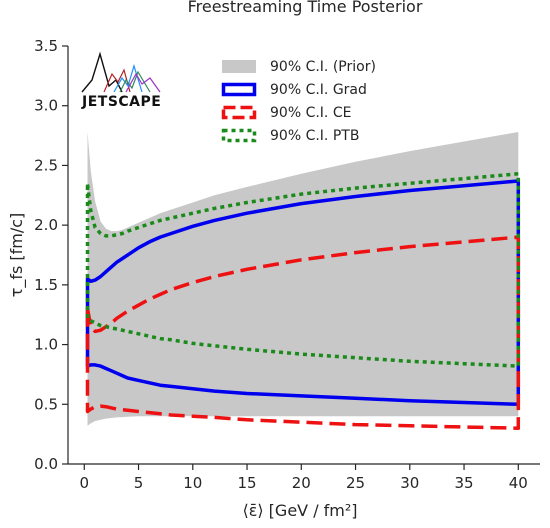 The height and width of the screenshot is (528, 550). Describe the element at coordinates (318, 90) in the screenshot. I see `legend-label: 90% C.I. Grad` at that location.